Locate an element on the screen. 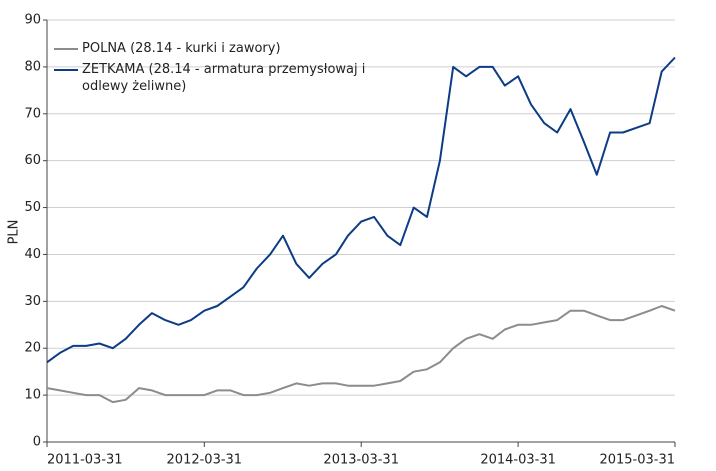 The height and width of the screenshot is (471, 716). y-tick-label: 20 is located at coordinates (32, 348).